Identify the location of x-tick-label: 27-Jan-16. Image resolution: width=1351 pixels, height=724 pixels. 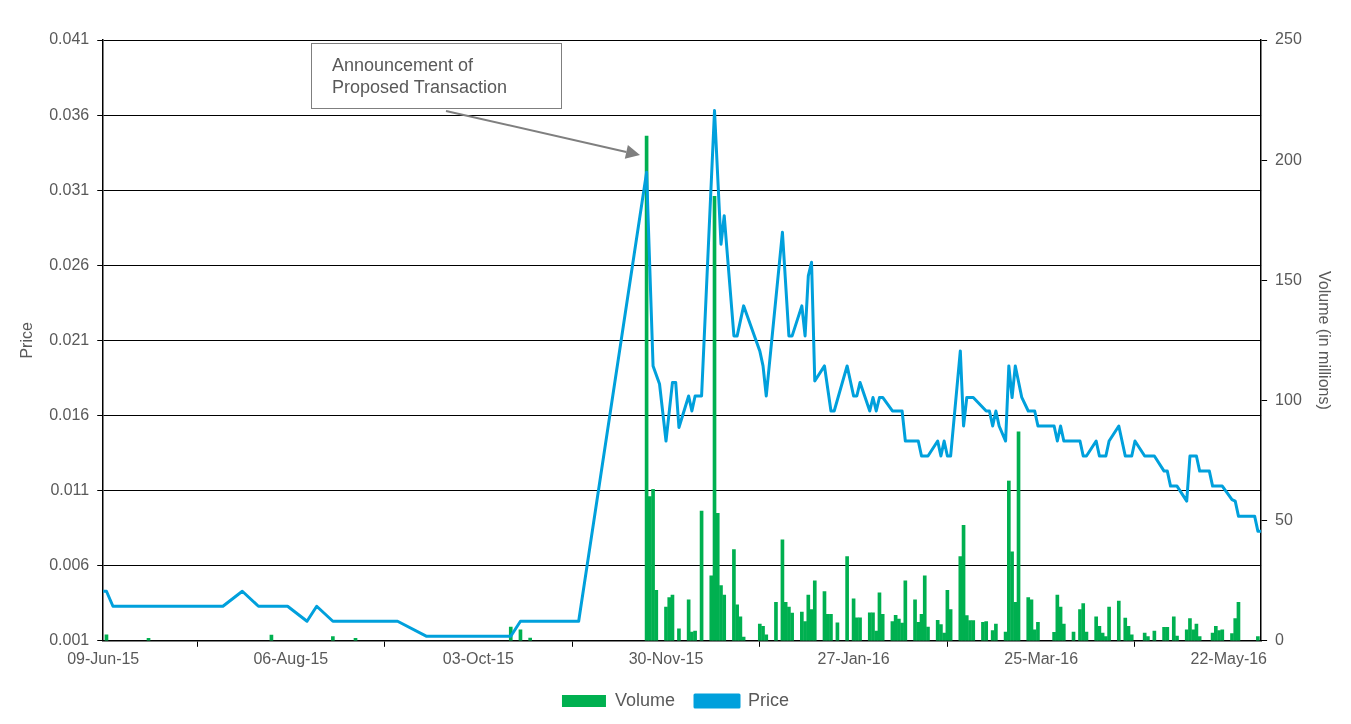
(853, 658).